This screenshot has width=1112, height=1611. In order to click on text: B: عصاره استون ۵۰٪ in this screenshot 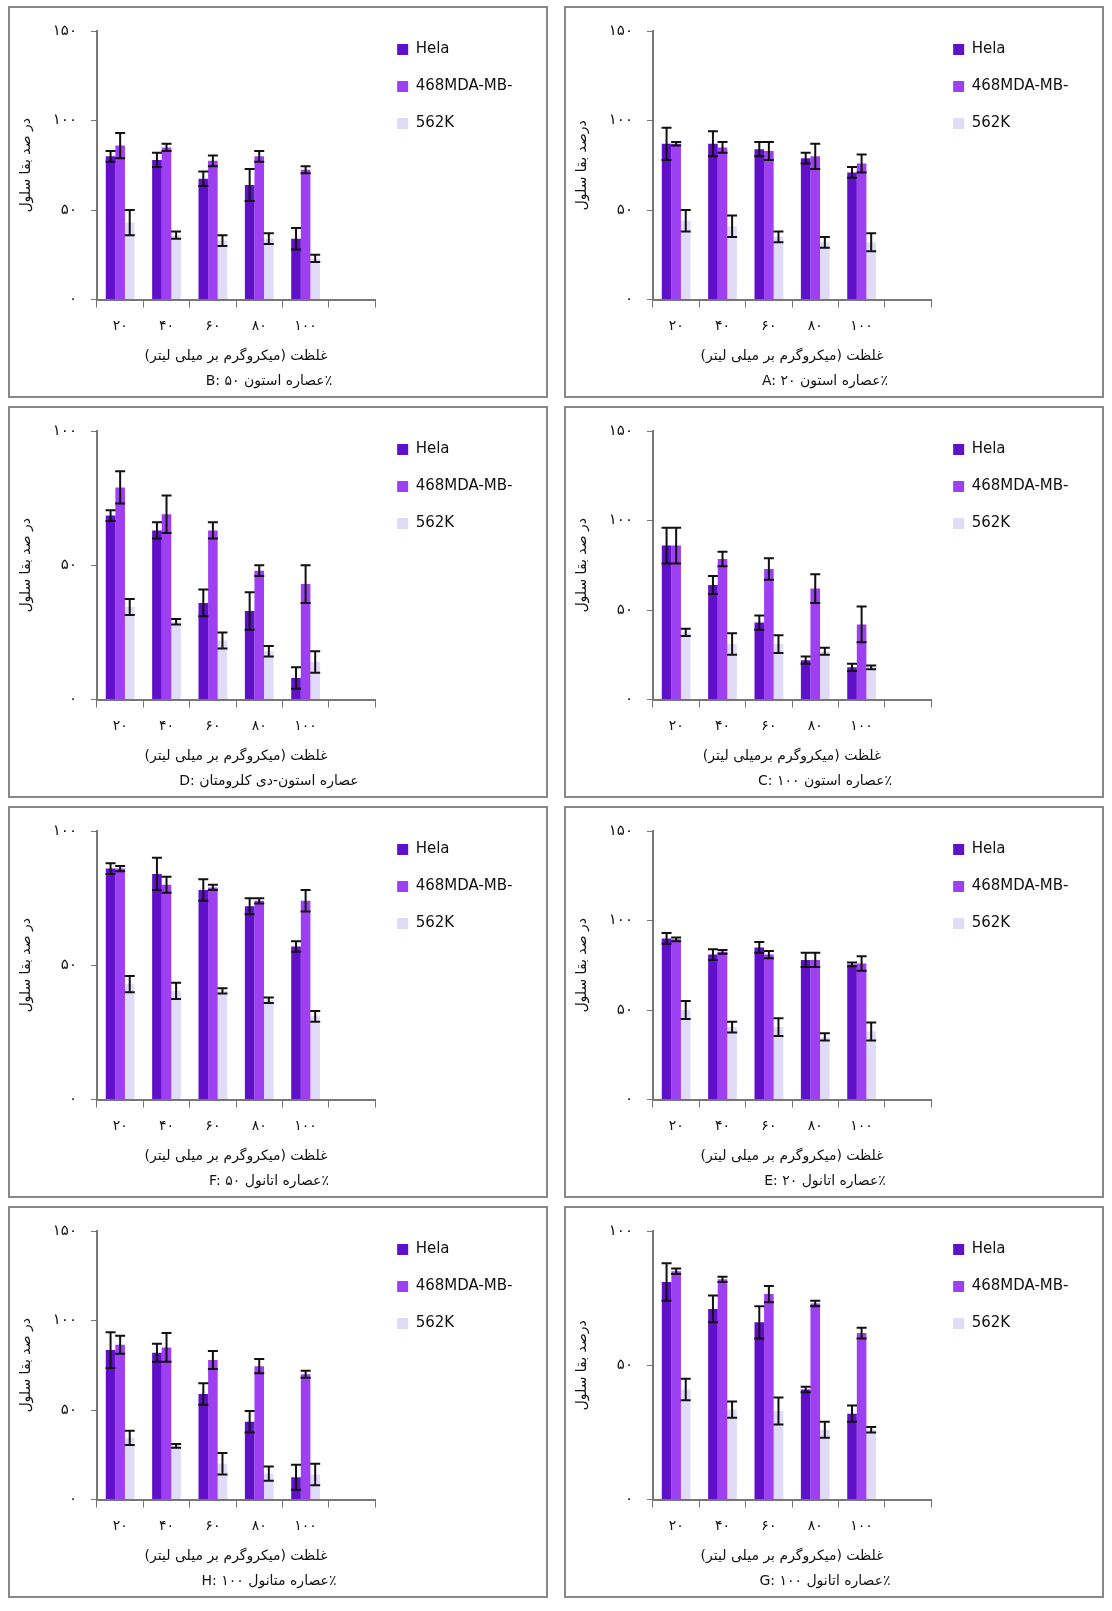, I will do `click(269, 381)`.